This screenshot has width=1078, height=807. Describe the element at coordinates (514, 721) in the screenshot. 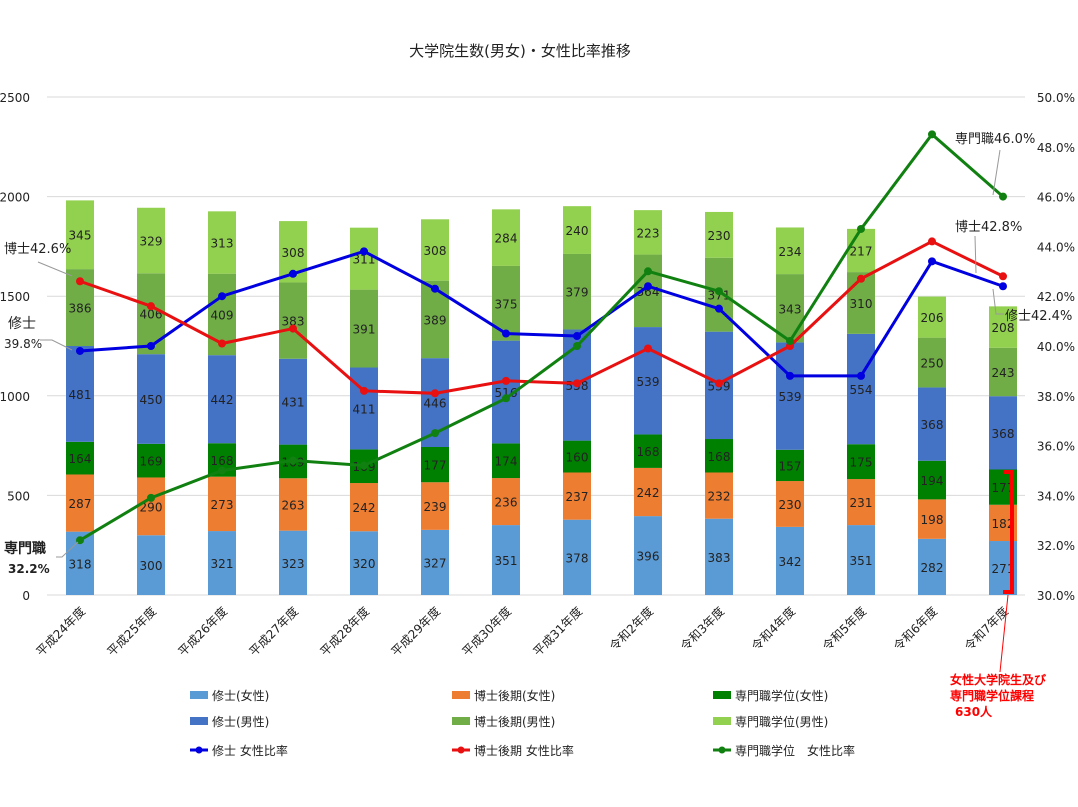

I see `legend-label: 博士後期(男性)` at that location.